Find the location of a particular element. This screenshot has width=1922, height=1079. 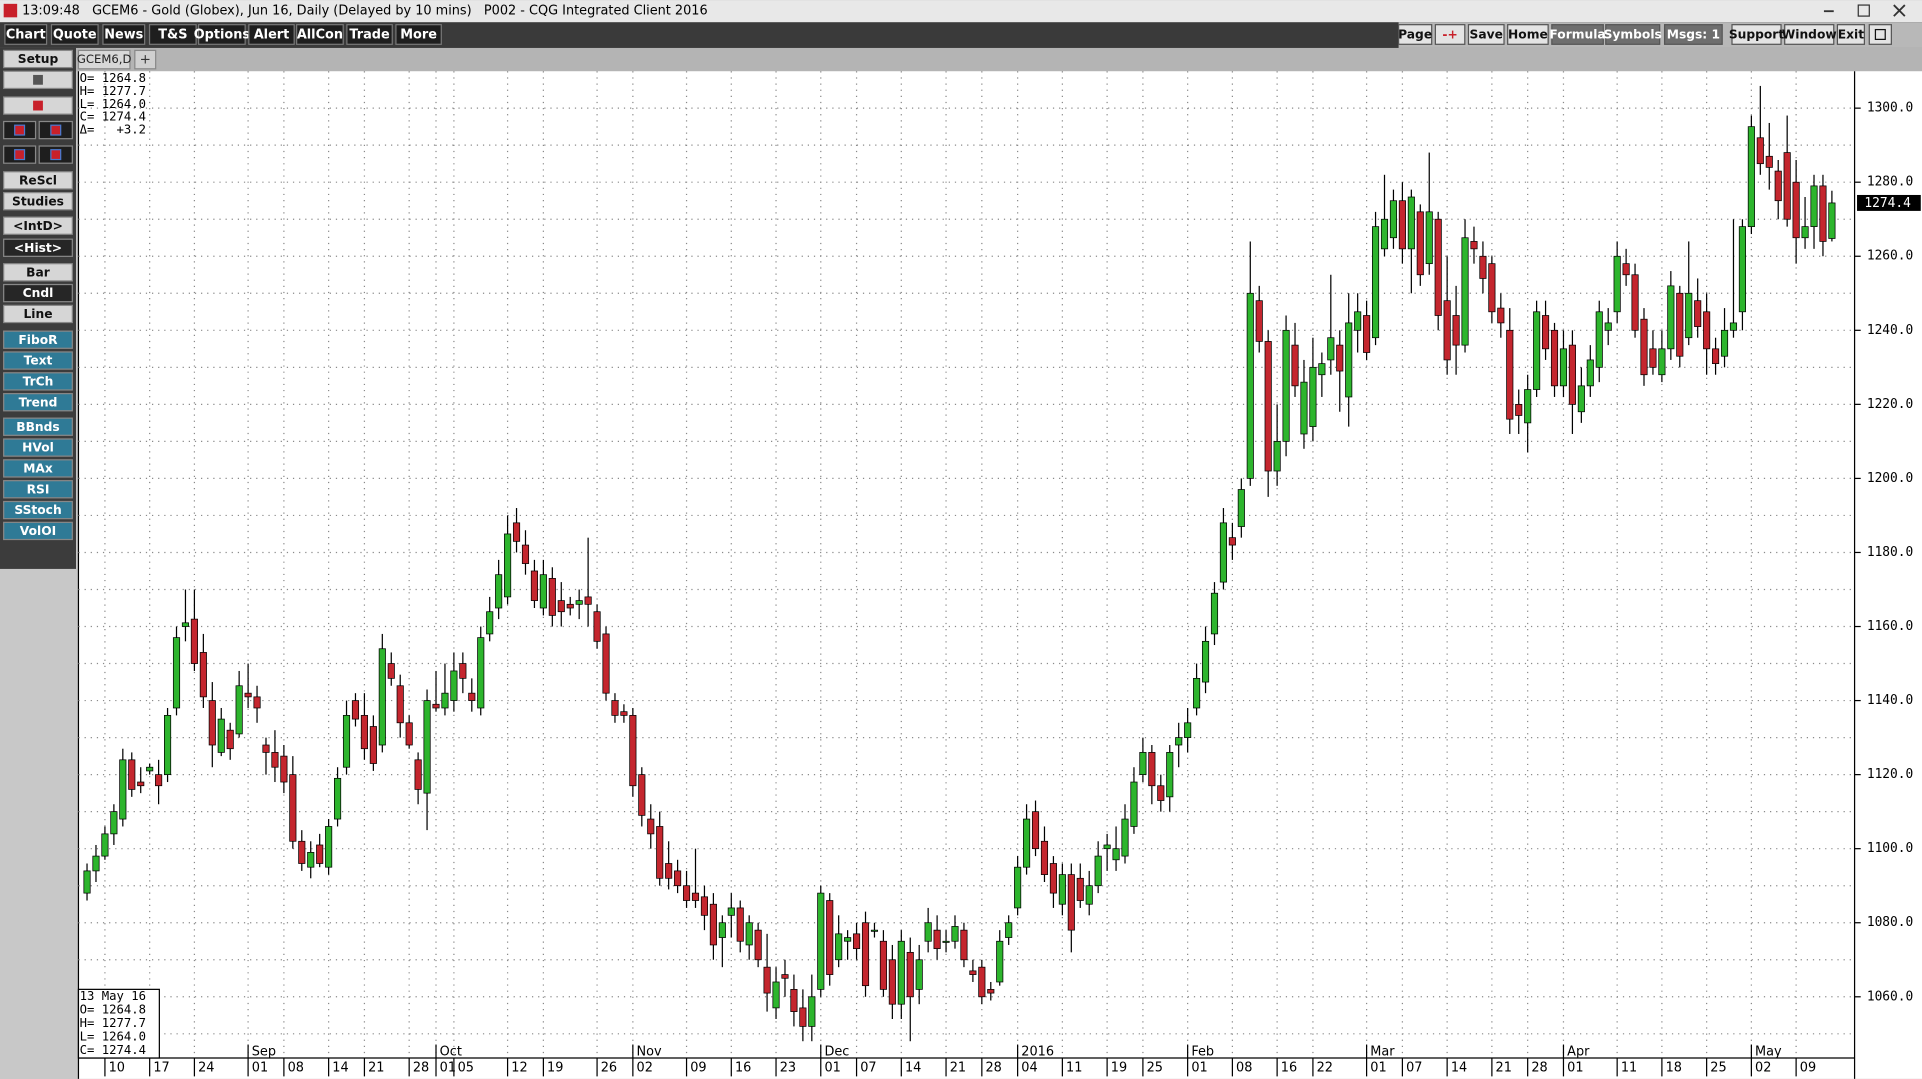

toolbar-button: Trade is located at coordinates (369, 34).